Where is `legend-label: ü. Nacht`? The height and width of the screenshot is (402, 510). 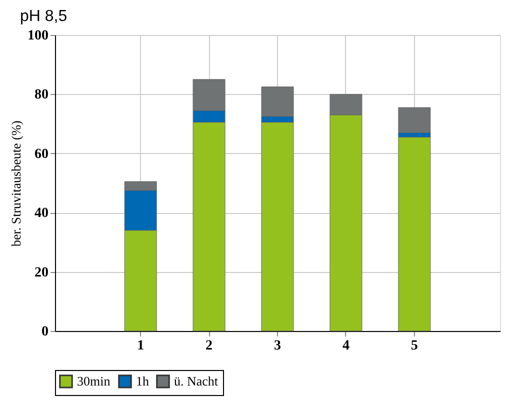
legend-label: ü. Nacht is located at coordinates (196, 380).